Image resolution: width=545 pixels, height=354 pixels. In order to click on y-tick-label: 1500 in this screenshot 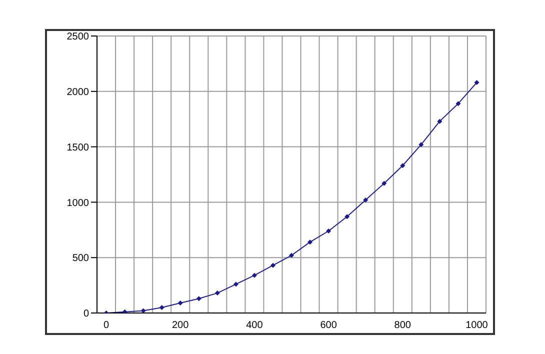, I will do `click(78, 148)`.